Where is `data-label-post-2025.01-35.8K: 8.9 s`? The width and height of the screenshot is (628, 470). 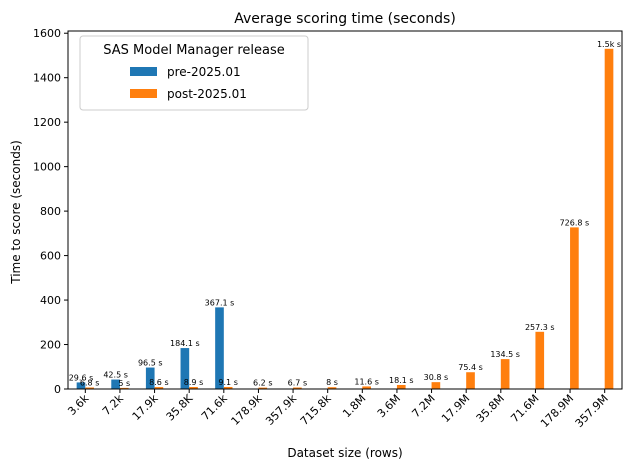
data-label-post-2025.01-35.8K: 8.9 s is located at coordinates (193, 382).